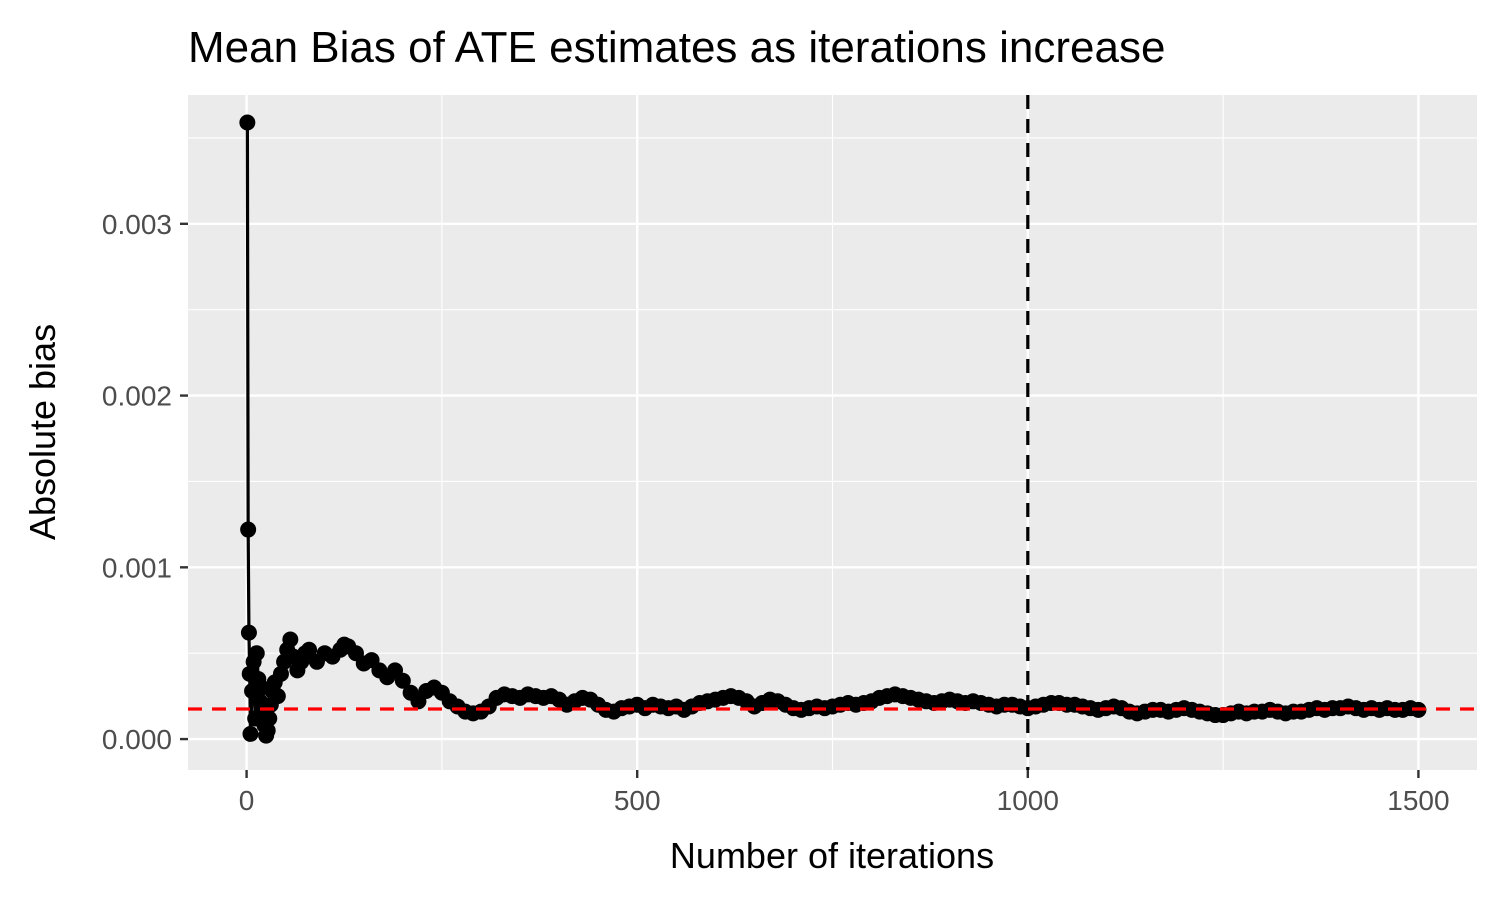 Image resolution: width=1500 pixels, height=900 pixels. What do you see at coordinates (1418, 800) in the screenshot?
I see `x-tick-label: 1500` at bounding box center [1418, 800].